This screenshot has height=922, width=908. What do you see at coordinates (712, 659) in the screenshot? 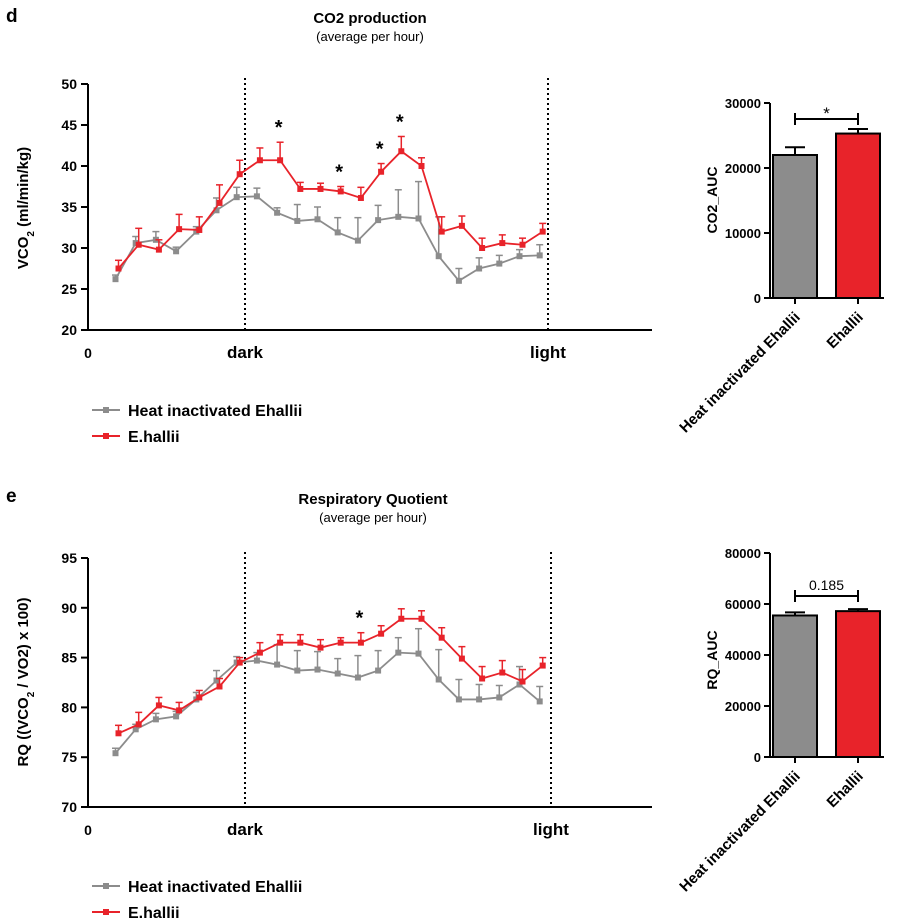
I see `y-axis-label: RQ_AUC` at bounding box center [712, 659].